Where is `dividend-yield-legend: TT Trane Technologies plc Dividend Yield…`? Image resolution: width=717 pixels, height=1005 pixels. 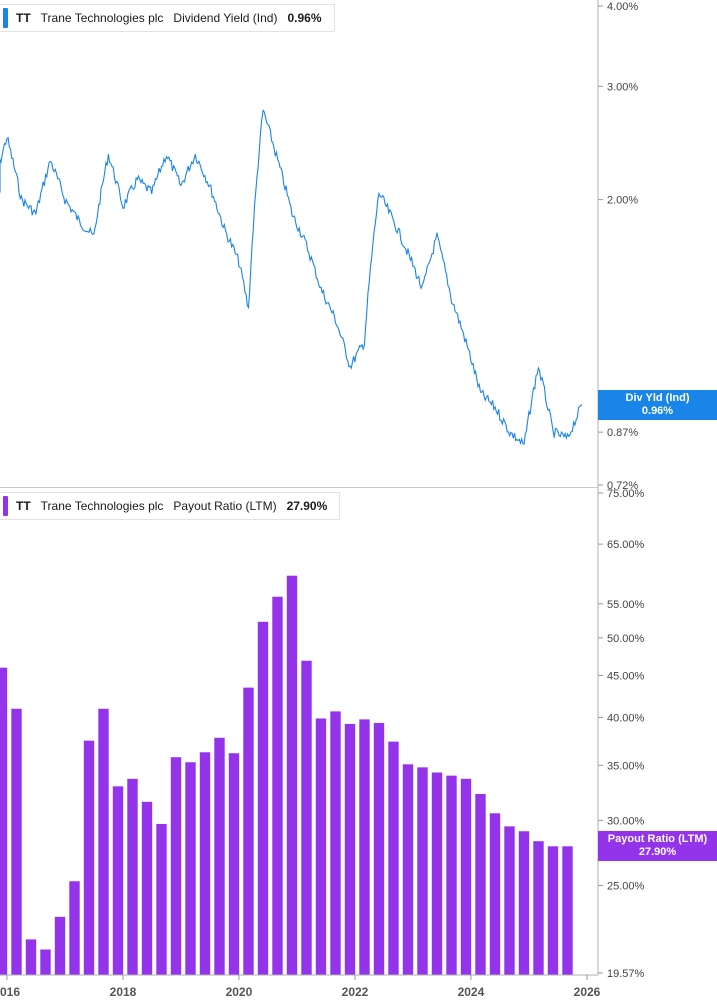
dividend-yield-legend: TT Trane Technologies plc Dividend Yield… is located at coordinates (167, 18).